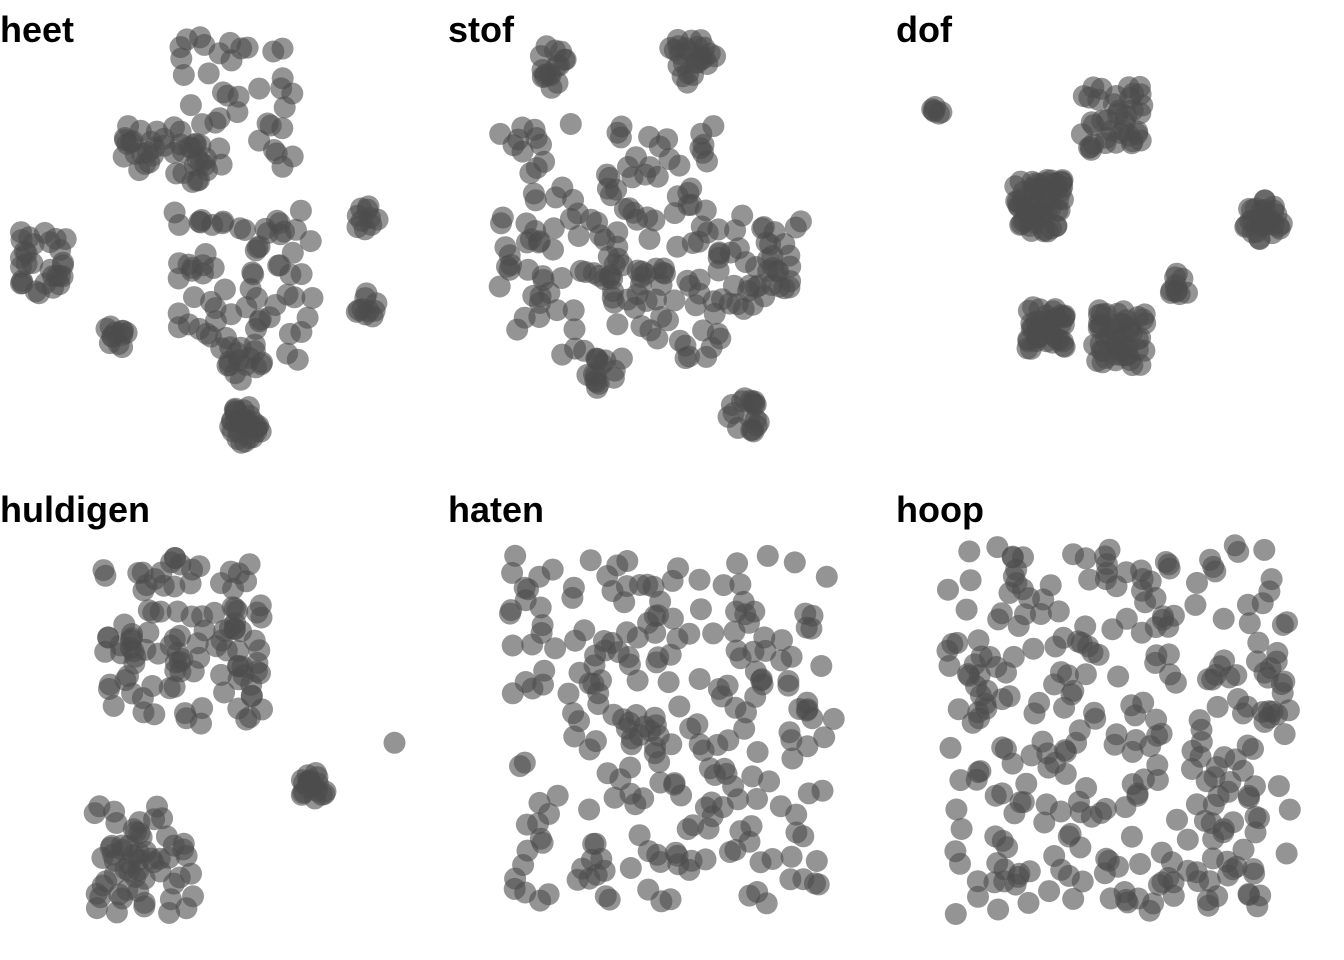 The image size is (1344, 960). What do you see at coordinates (244, 735) in the screenshot?
I see `scatter-plot-huldigen` at bounding box center [244, 735].